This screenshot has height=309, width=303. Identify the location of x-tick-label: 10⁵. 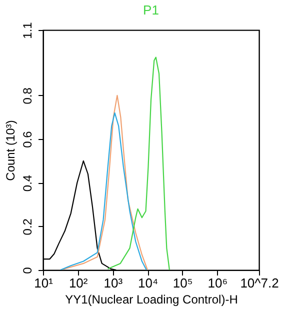
(182, 283).